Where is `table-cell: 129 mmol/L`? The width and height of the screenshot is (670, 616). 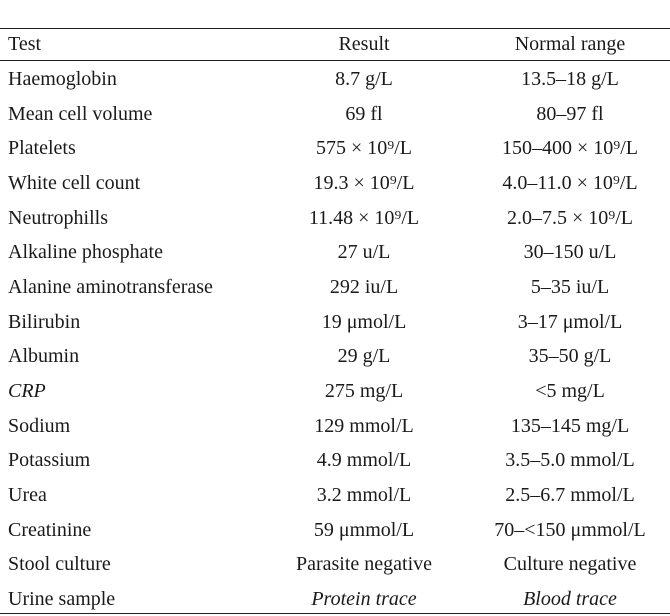 table-cell: 129 mmol/L is located at coordinates (364, 425).